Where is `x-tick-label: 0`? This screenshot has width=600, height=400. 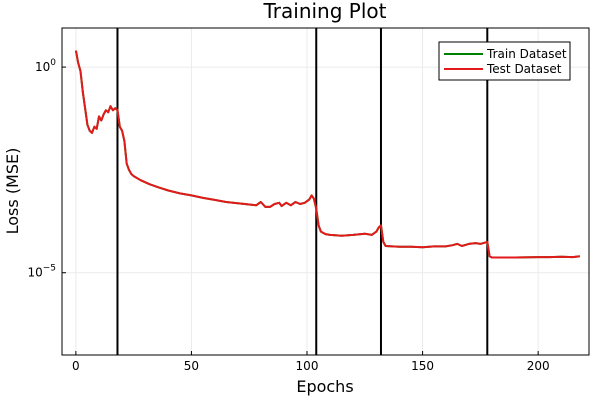
x-tick-label: 0 is located at coordinates (76, 366).